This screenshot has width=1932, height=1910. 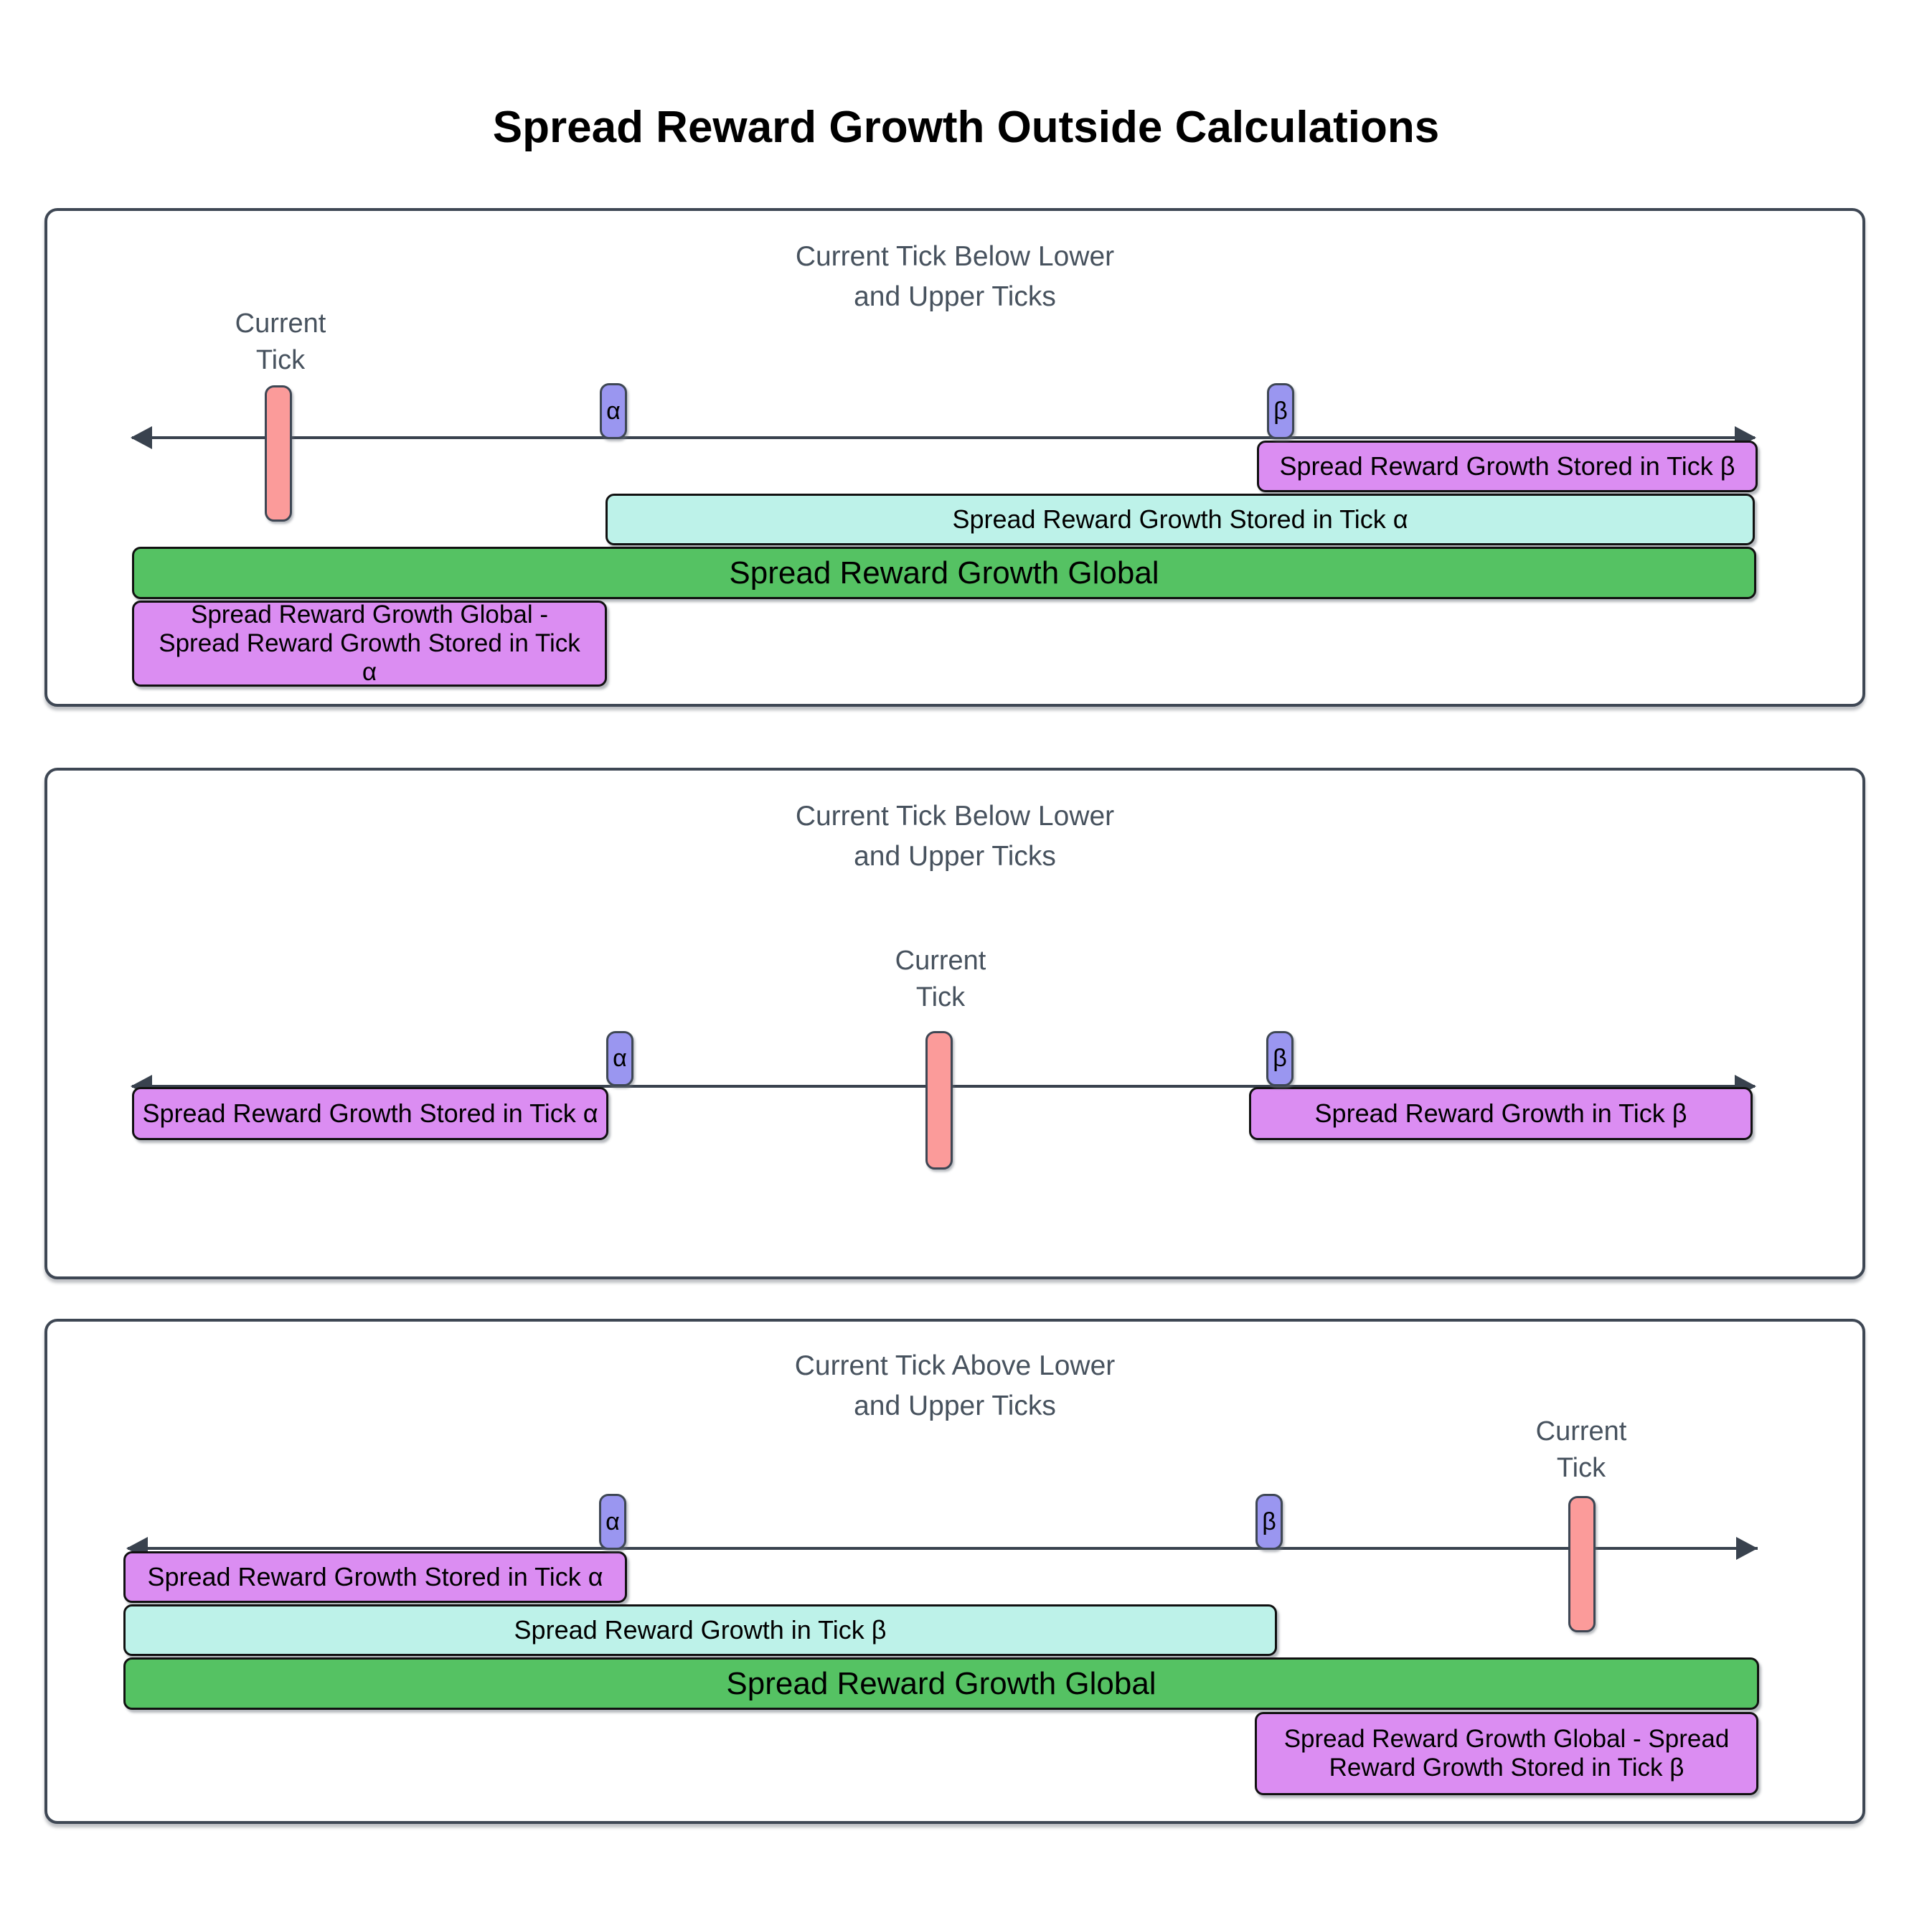 I want to click on panel-2-bar-stored-in-tick-alpha: Spread Reward Growth Stored in Tick α, so click(x=370, y=1113).